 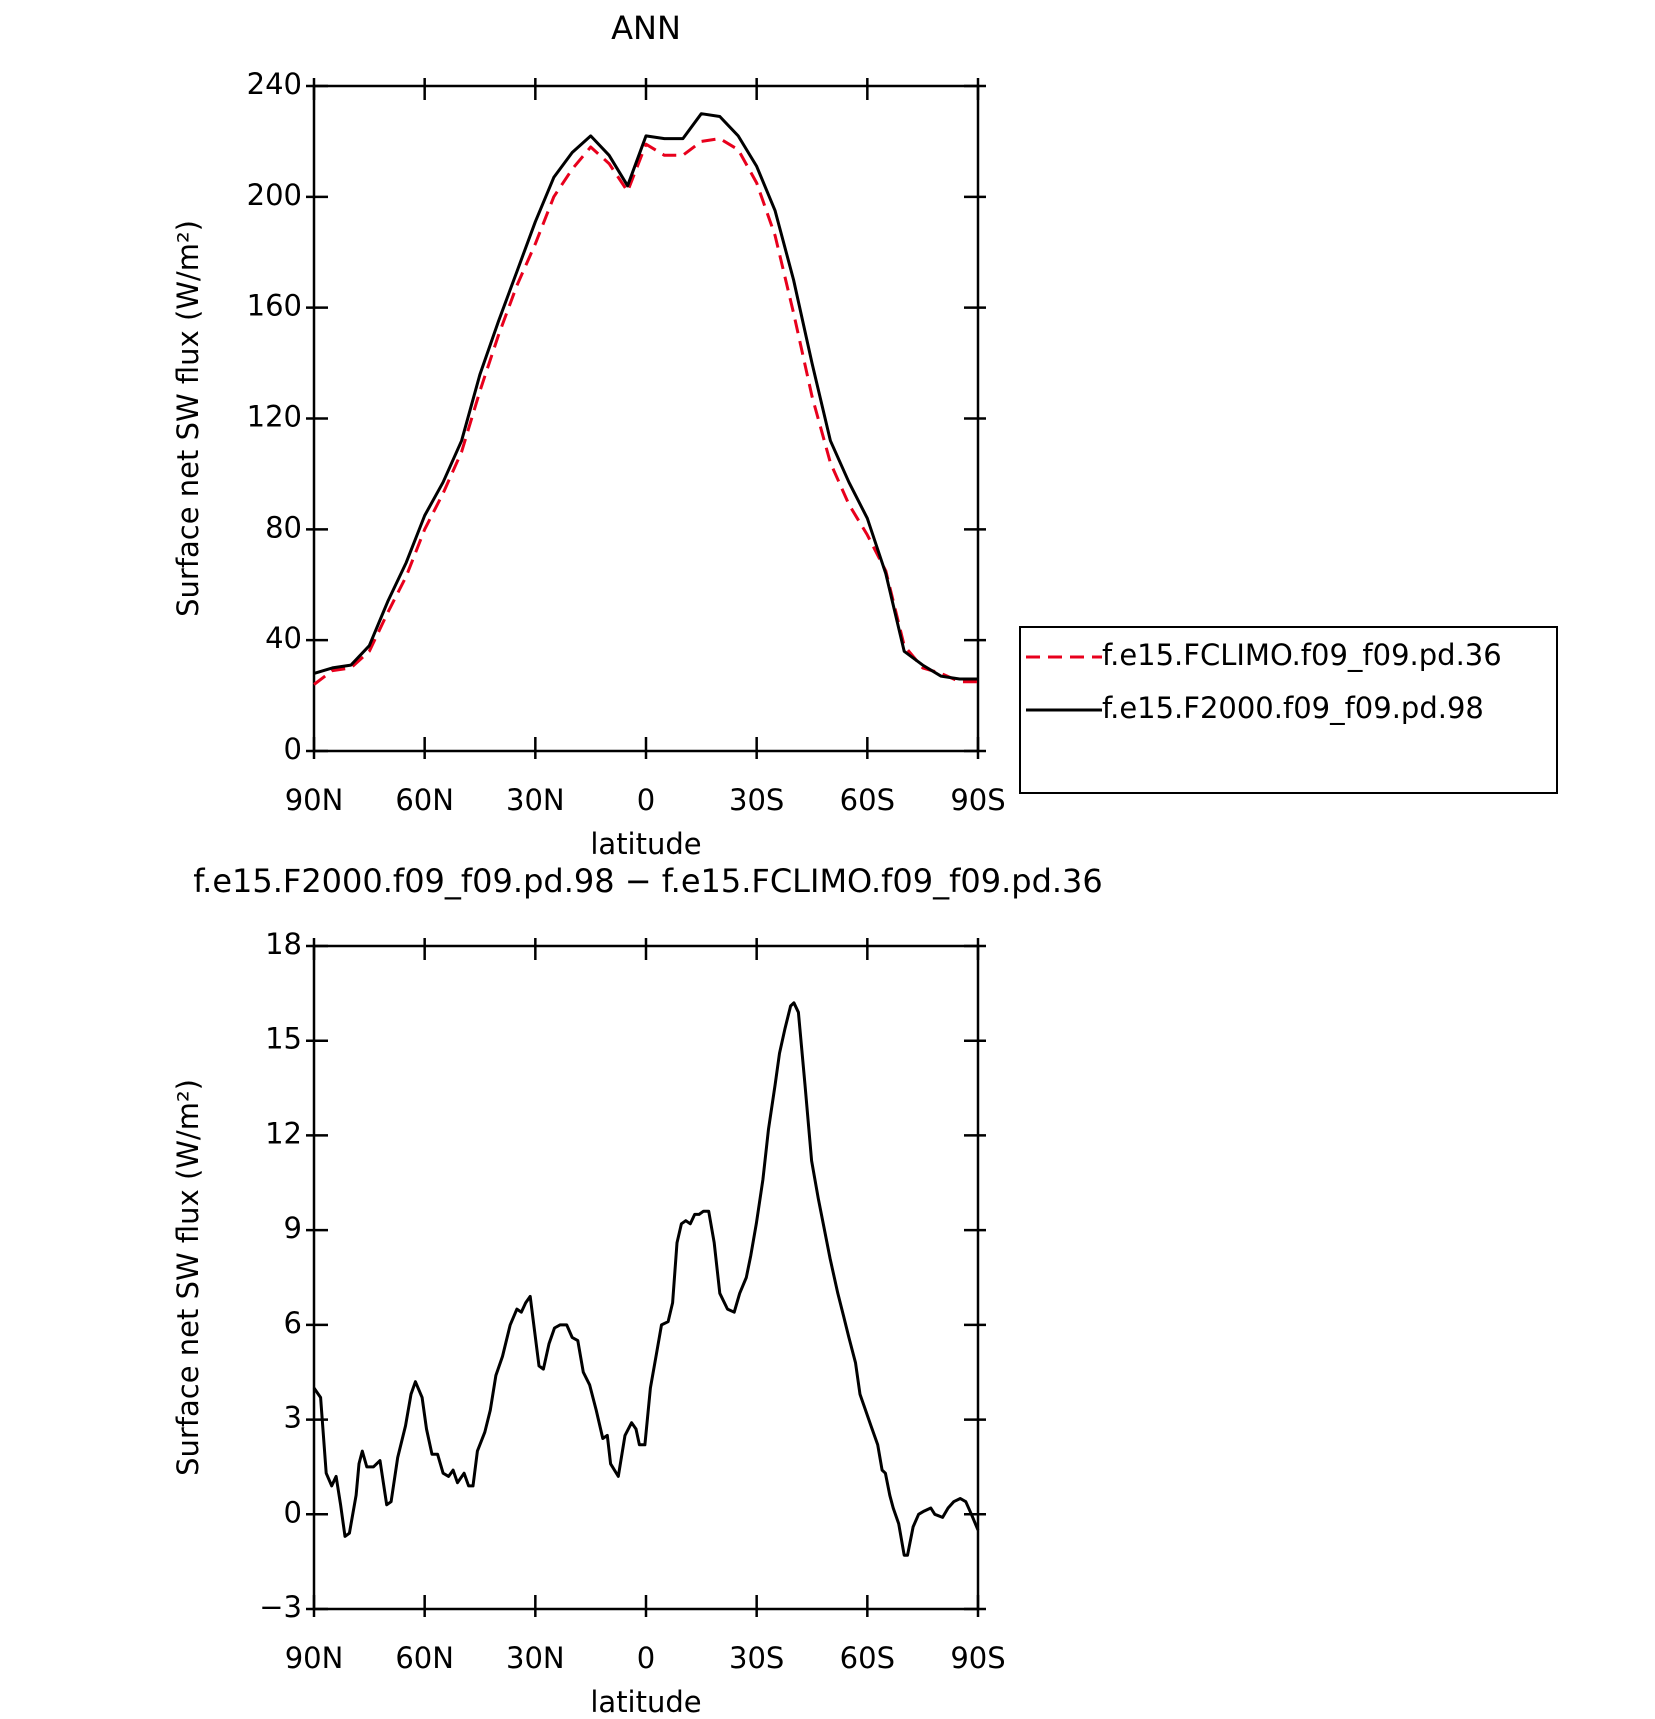 What do you see at coordinates (283, 527) in the screenshot?
I see `y-tick-label: 80` at bounding box center [283, 527].